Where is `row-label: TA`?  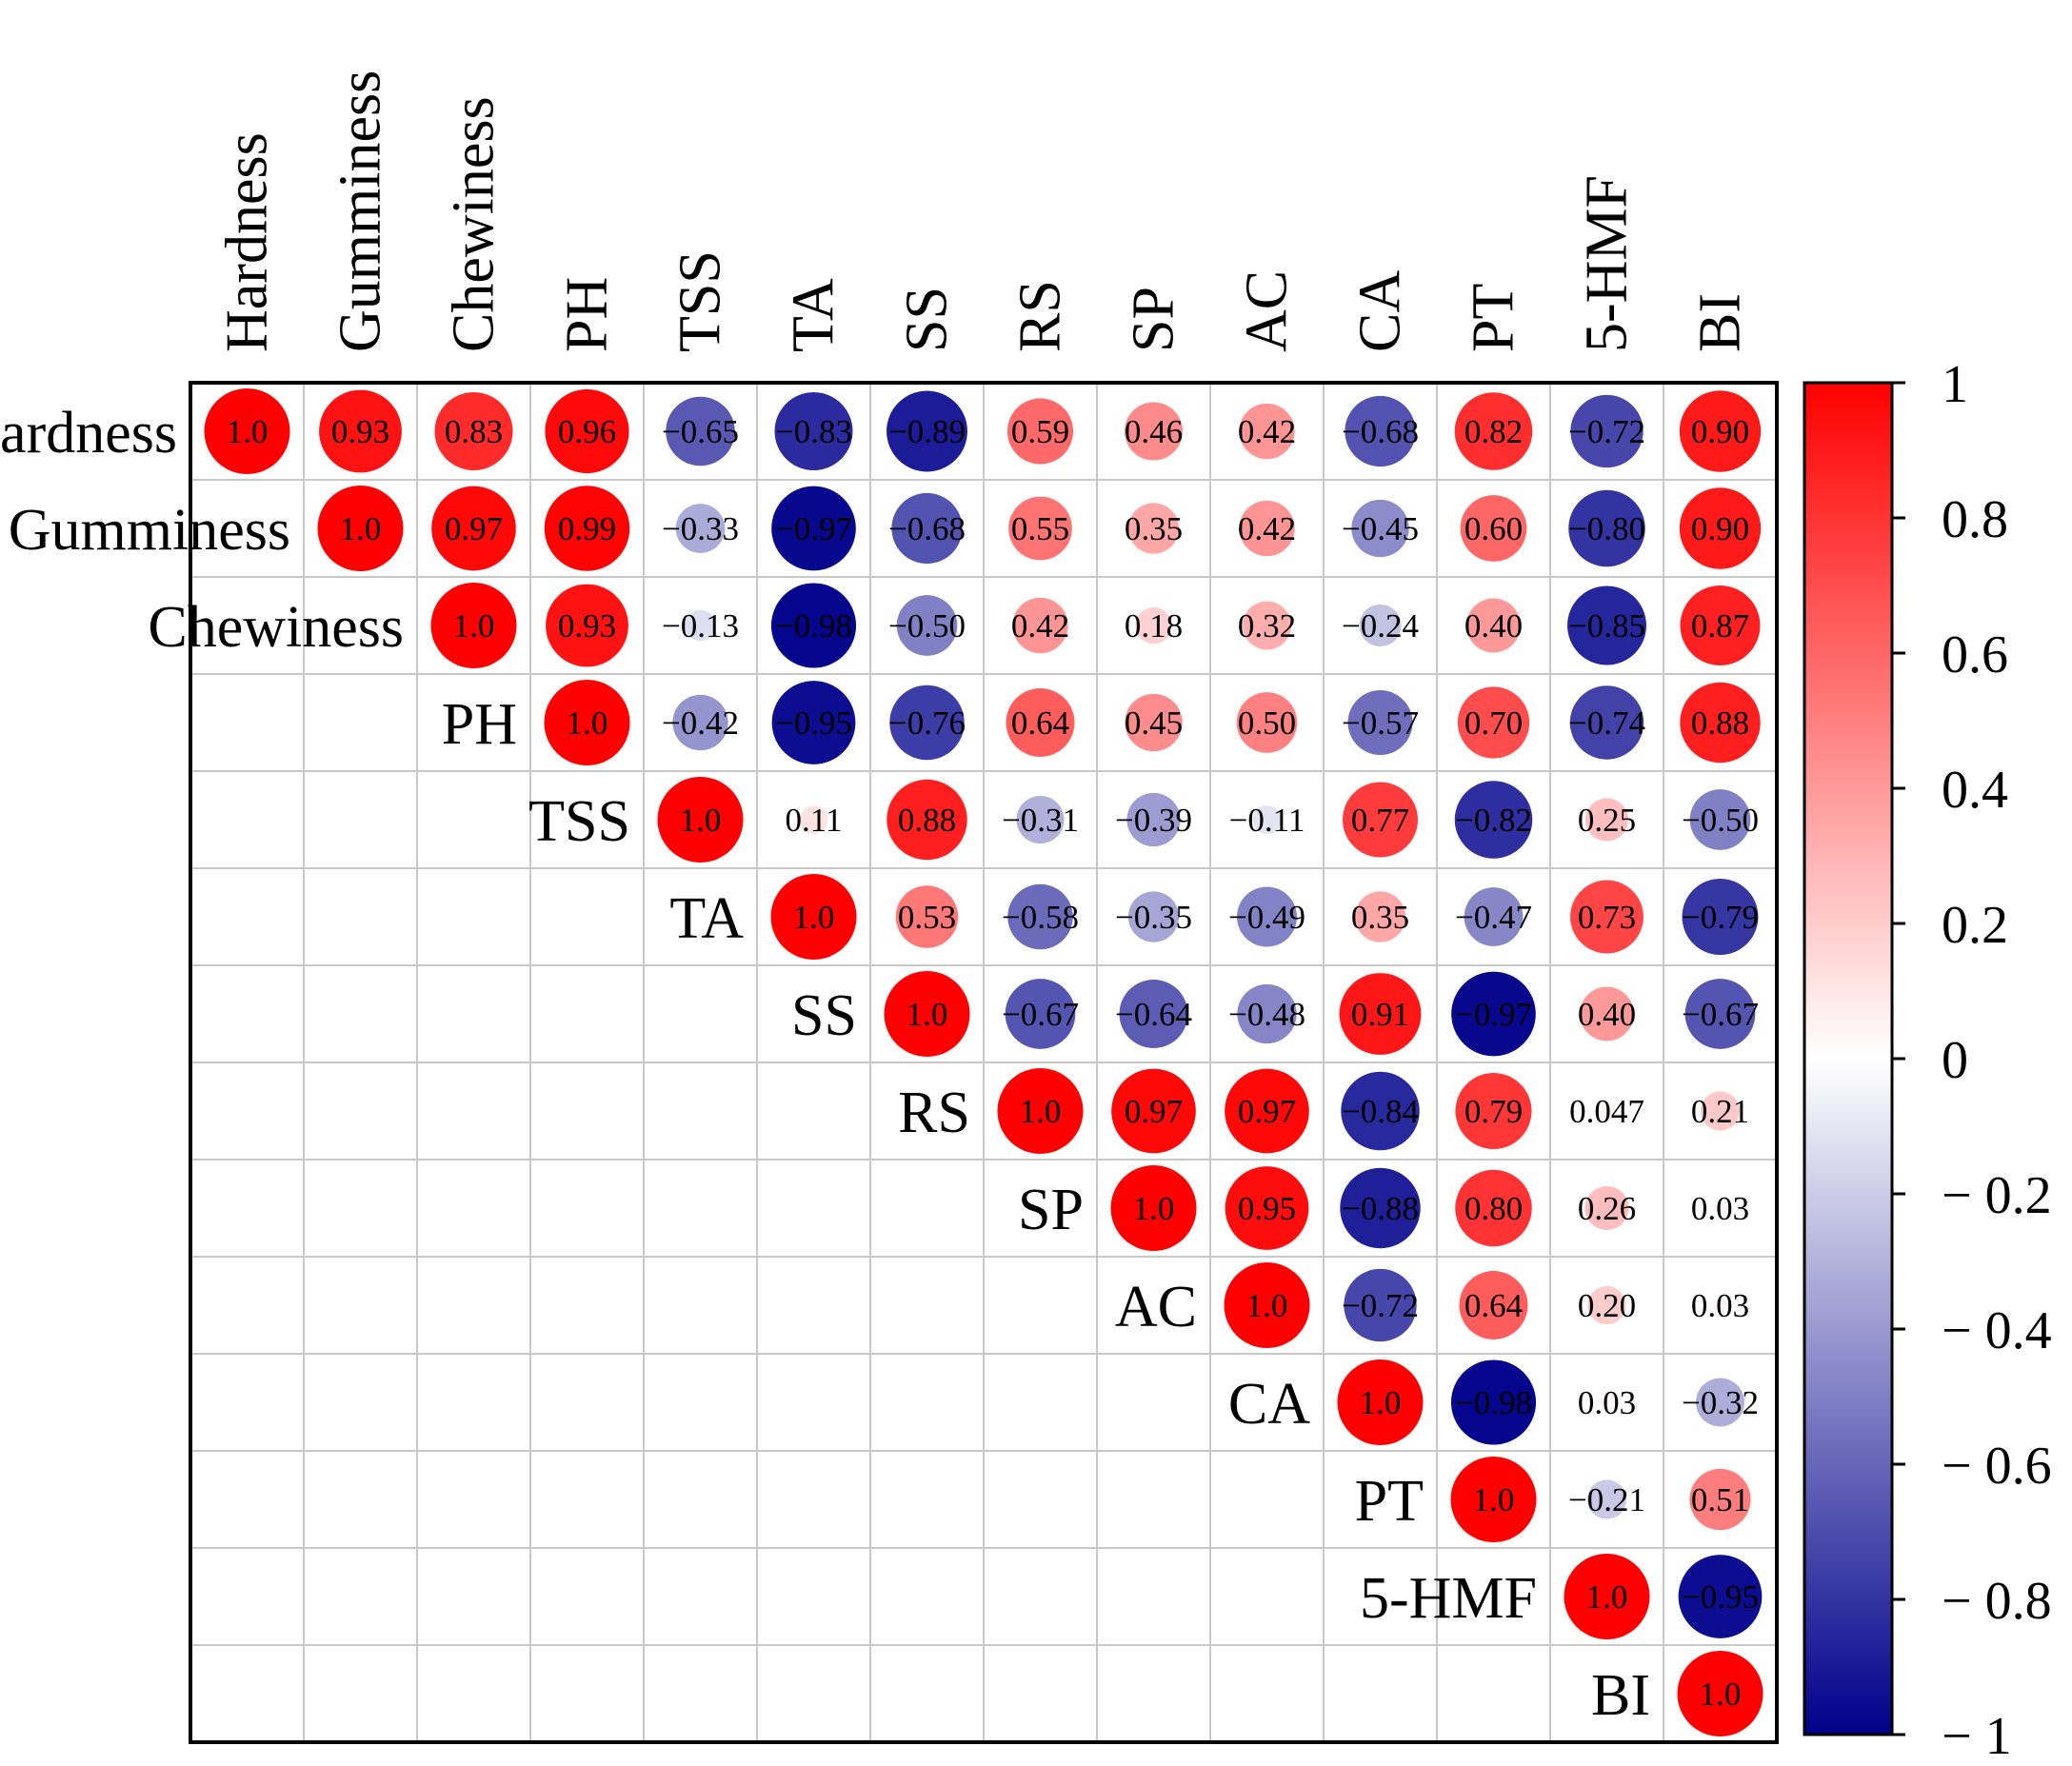 row-label: TA is located at coordinates (706, 919).